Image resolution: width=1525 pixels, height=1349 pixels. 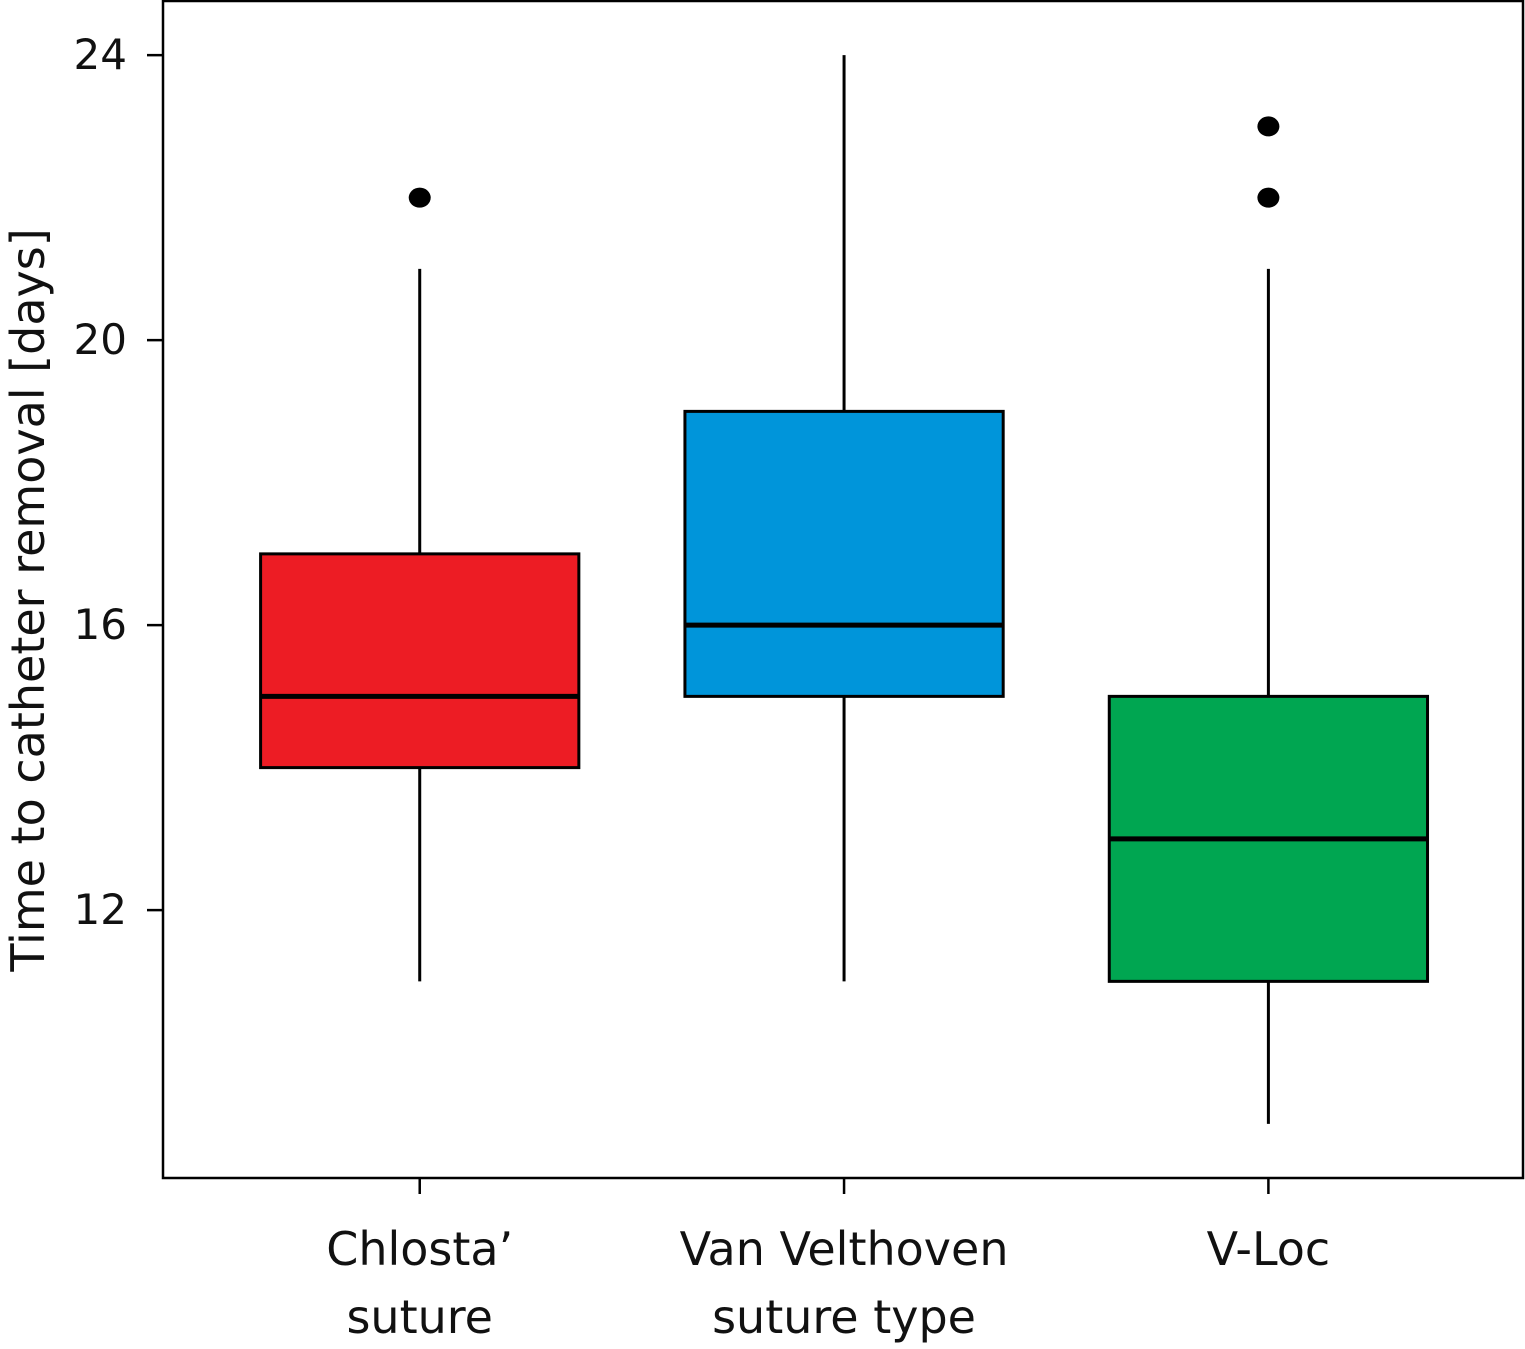 What do you see at coordinates (419, 1317) in the screenshot?
I see `x-tick-label-line: suture` at bounding box center [419, 1317].